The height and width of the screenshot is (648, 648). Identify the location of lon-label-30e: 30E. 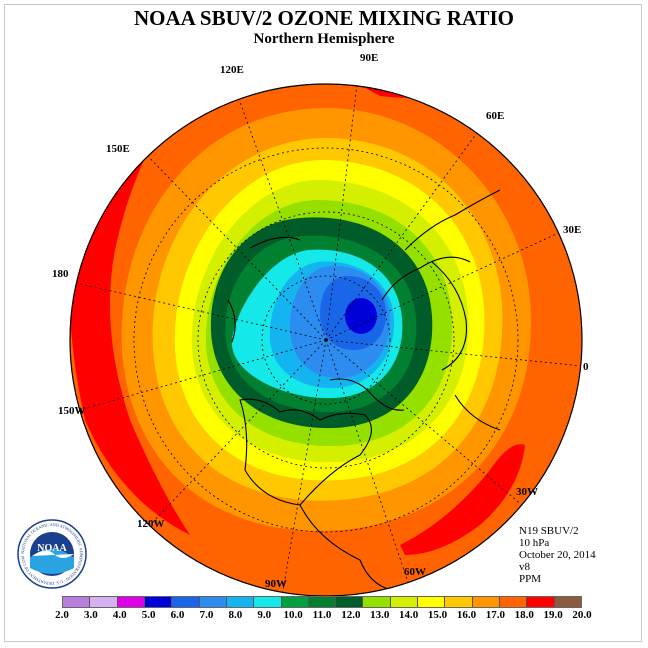
(572, 230).